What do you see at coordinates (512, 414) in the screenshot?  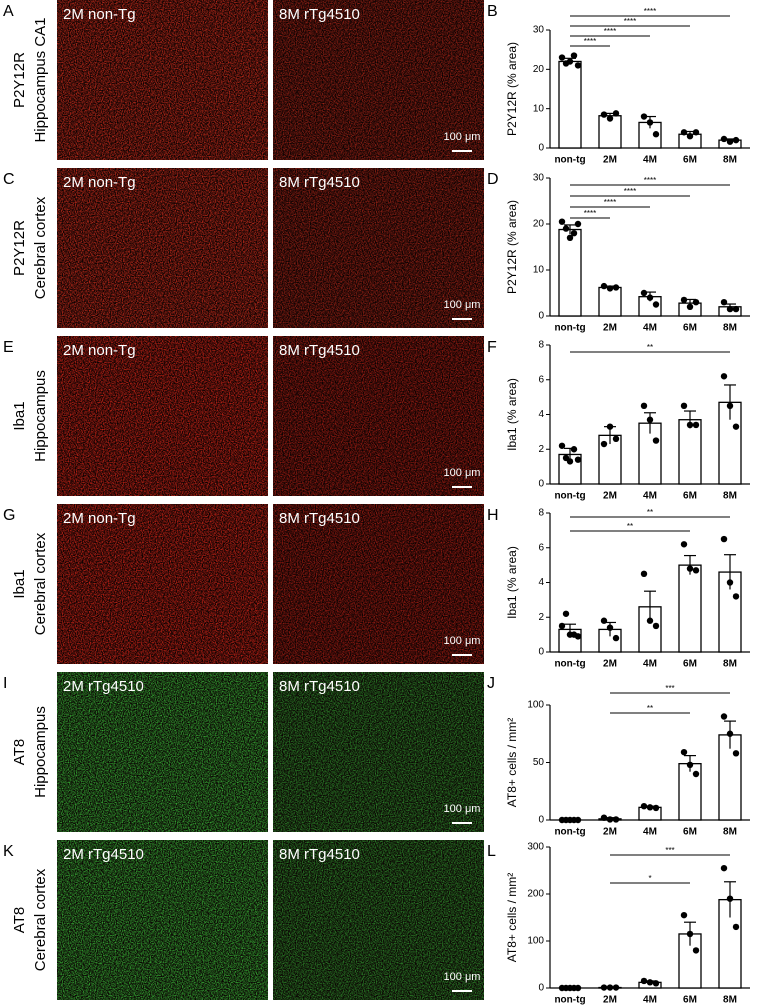 I see `y-axis-title: Iba1 (% area)` at bounding box center [512, 414].